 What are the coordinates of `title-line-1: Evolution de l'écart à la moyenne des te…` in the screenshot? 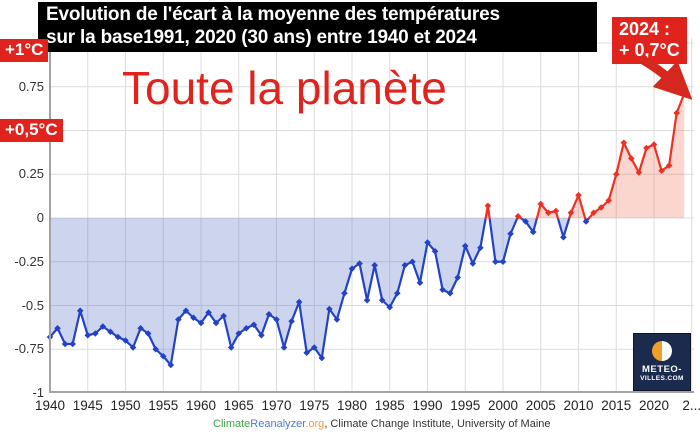 It's located at (273, 14).